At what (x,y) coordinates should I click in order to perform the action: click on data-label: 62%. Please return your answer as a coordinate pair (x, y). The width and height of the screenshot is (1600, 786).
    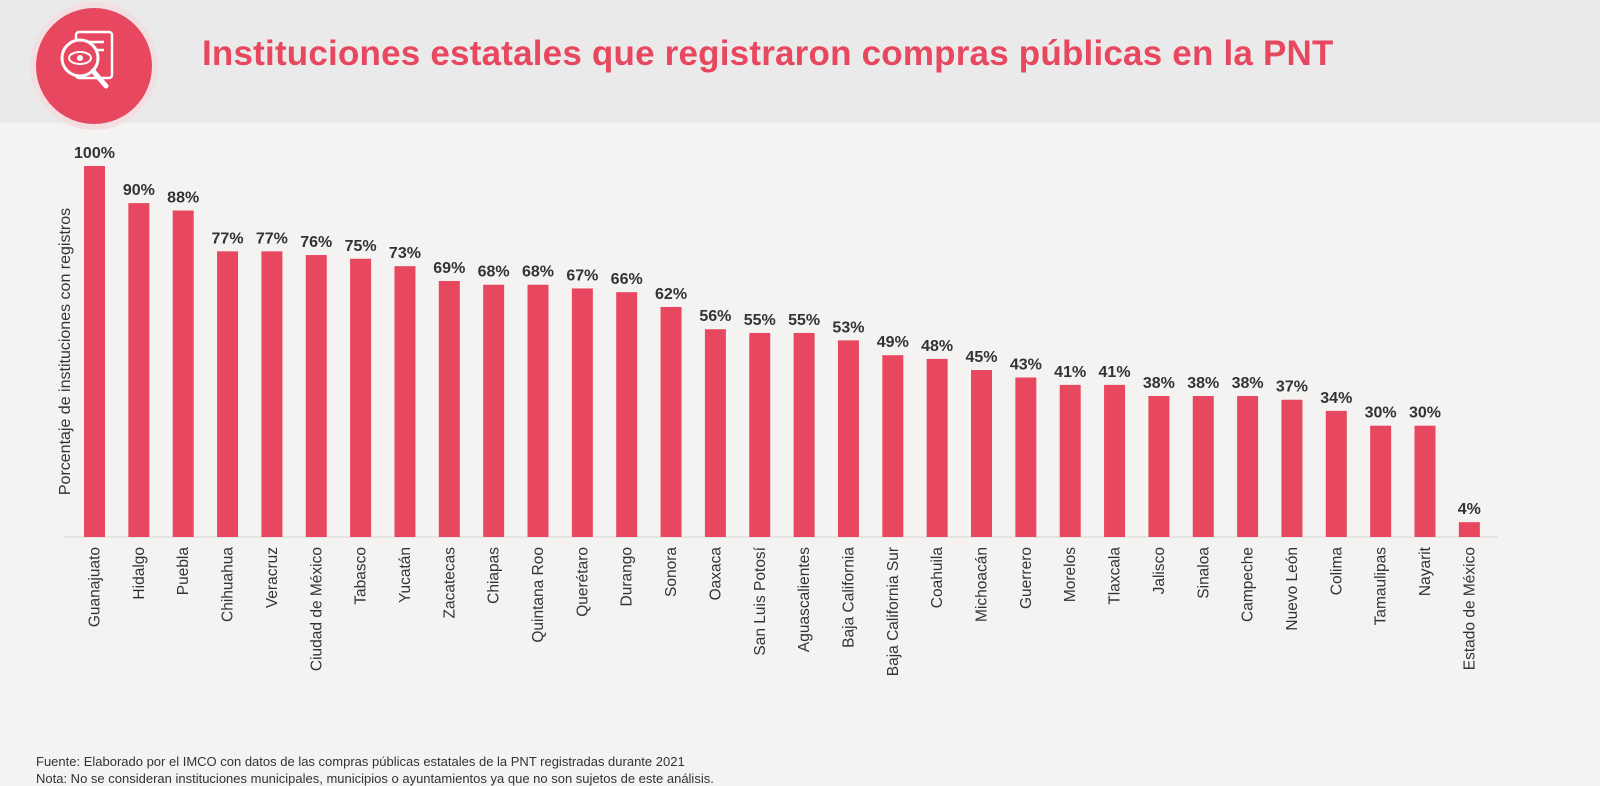
    Looking at the image, I should click on (671, 294).